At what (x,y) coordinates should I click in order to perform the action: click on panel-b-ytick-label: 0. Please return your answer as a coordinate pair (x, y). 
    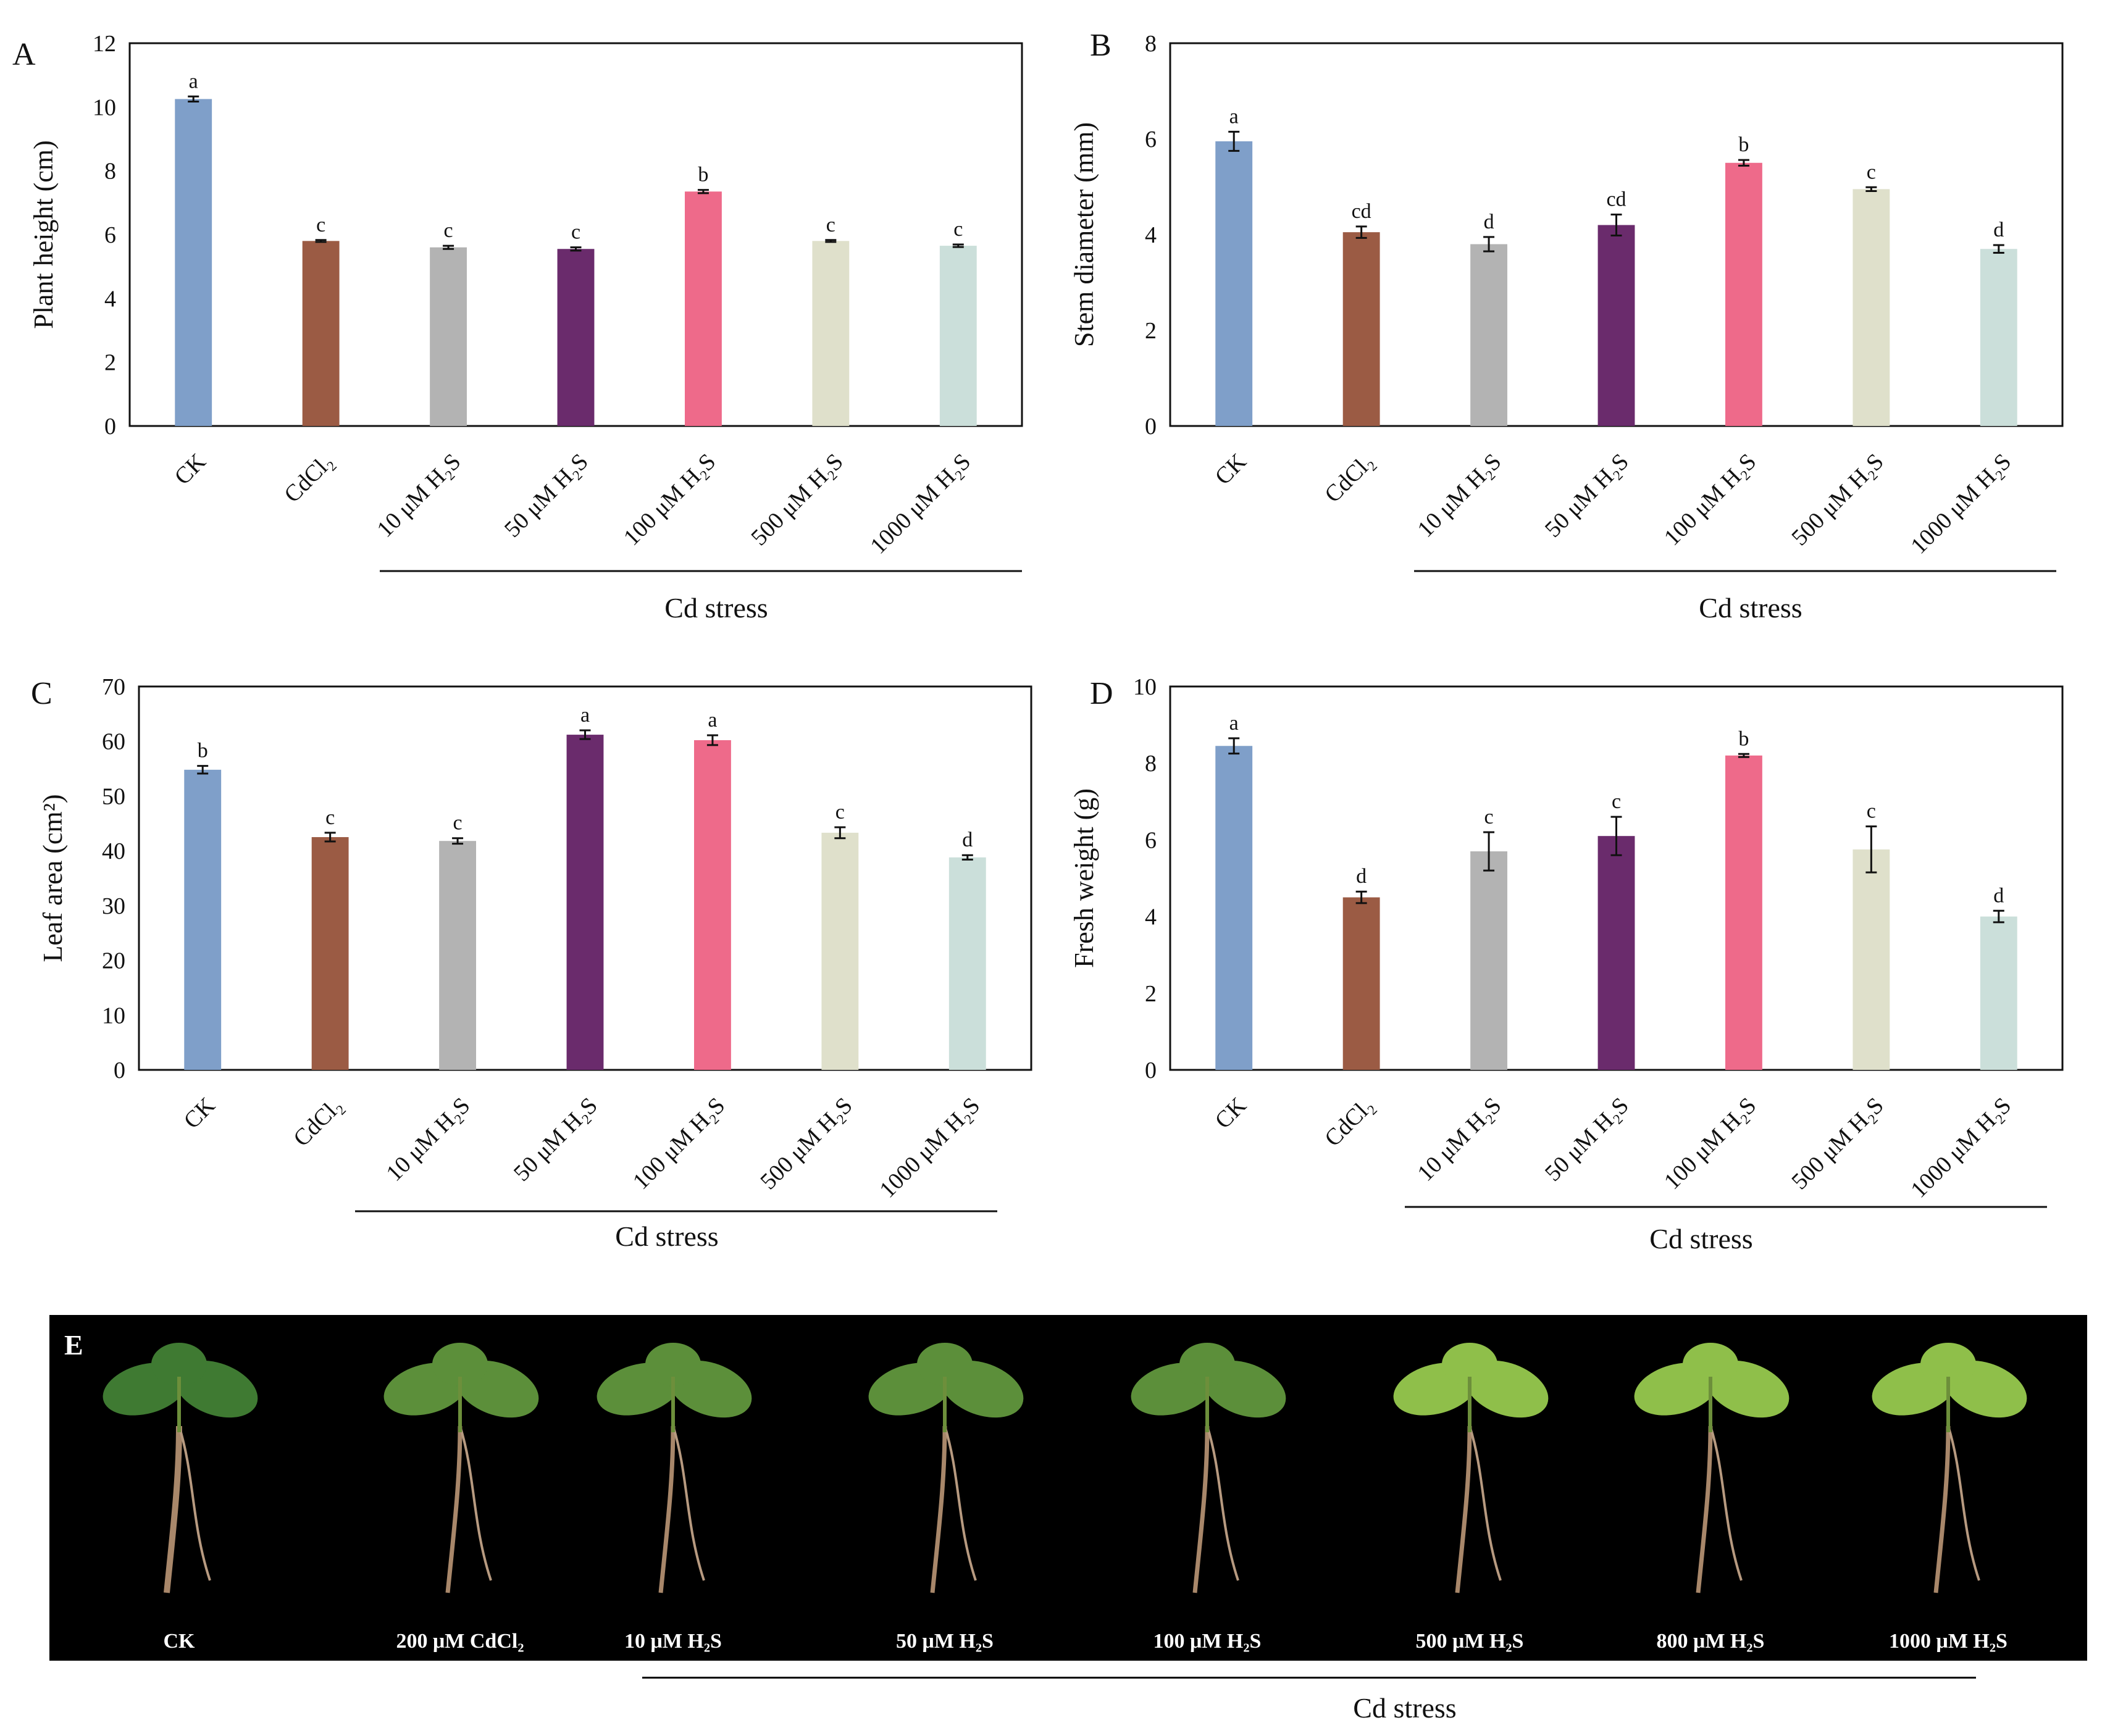
    Looking at the image, I should click on (1151, 427).